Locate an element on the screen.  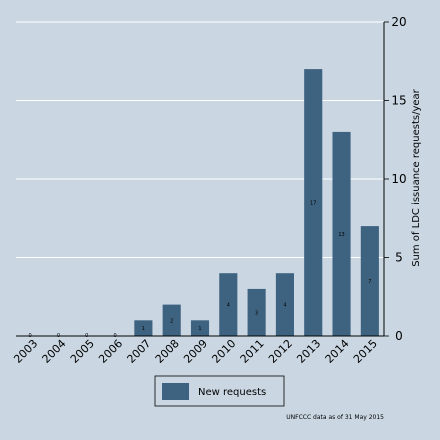
bar-data-label: 3 is located at coordinates (256, 313).